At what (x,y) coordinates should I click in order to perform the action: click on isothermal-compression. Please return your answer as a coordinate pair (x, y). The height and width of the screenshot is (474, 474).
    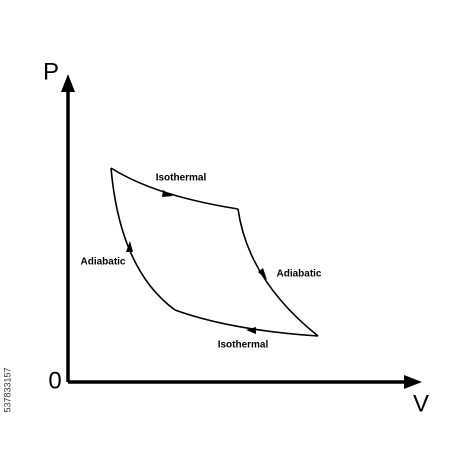
    Looking at the image, I should click on (246, 323).